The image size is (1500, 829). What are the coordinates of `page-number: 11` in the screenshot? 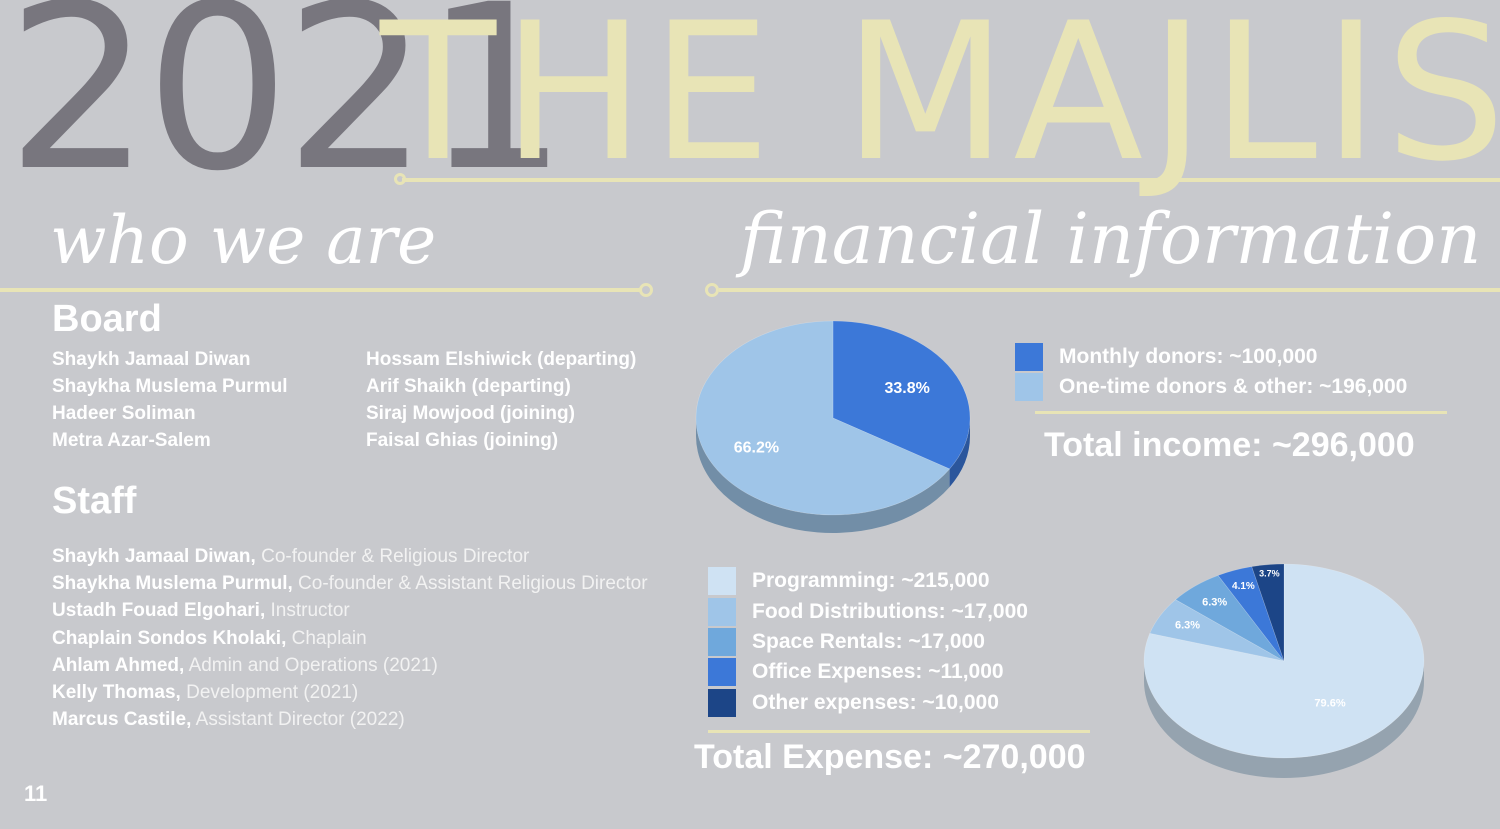 It's located at (36, 793).